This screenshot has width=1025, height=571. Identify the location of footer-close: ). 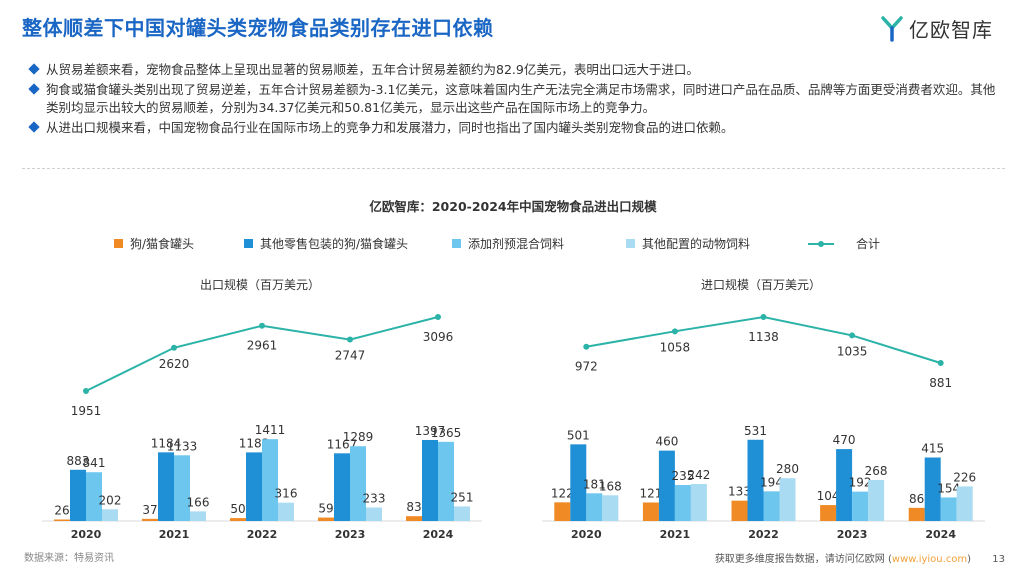
(969, 559).